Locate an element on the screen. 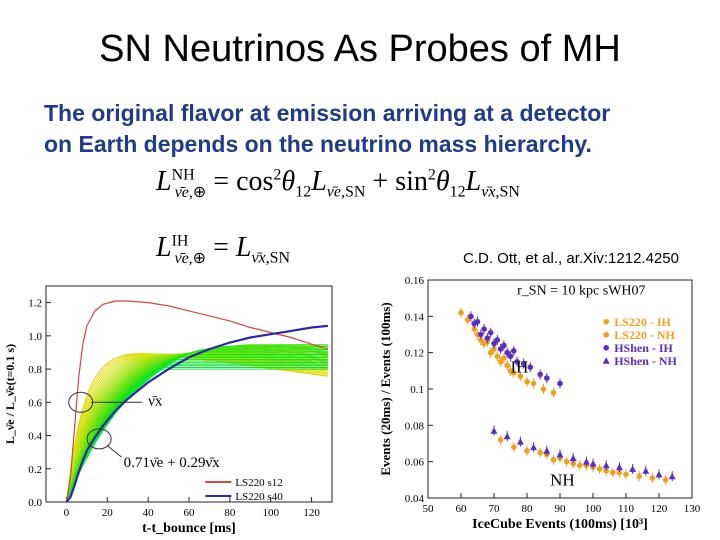 This screenshot has width=720, height=540. y-tick-label: 0.2 is located at coordinates (35, 470).